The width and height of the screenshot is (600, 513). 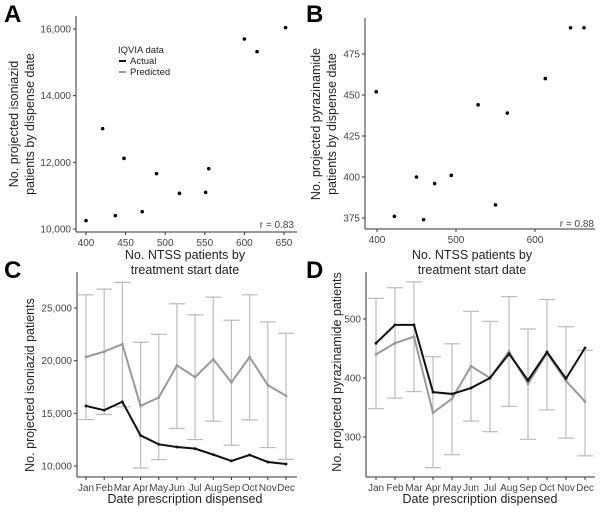 I want to click on y-tick-label: 500, so click(x=352, y=320).